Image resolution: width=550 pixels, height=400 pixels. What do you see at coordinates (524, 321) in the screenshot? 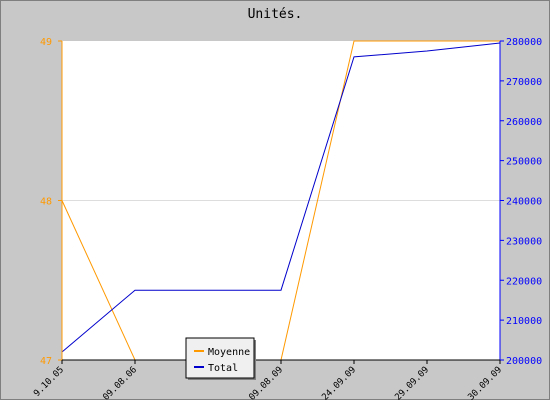
I see `right-axis-tick-label: 210000` at bounding box center [524, 321].